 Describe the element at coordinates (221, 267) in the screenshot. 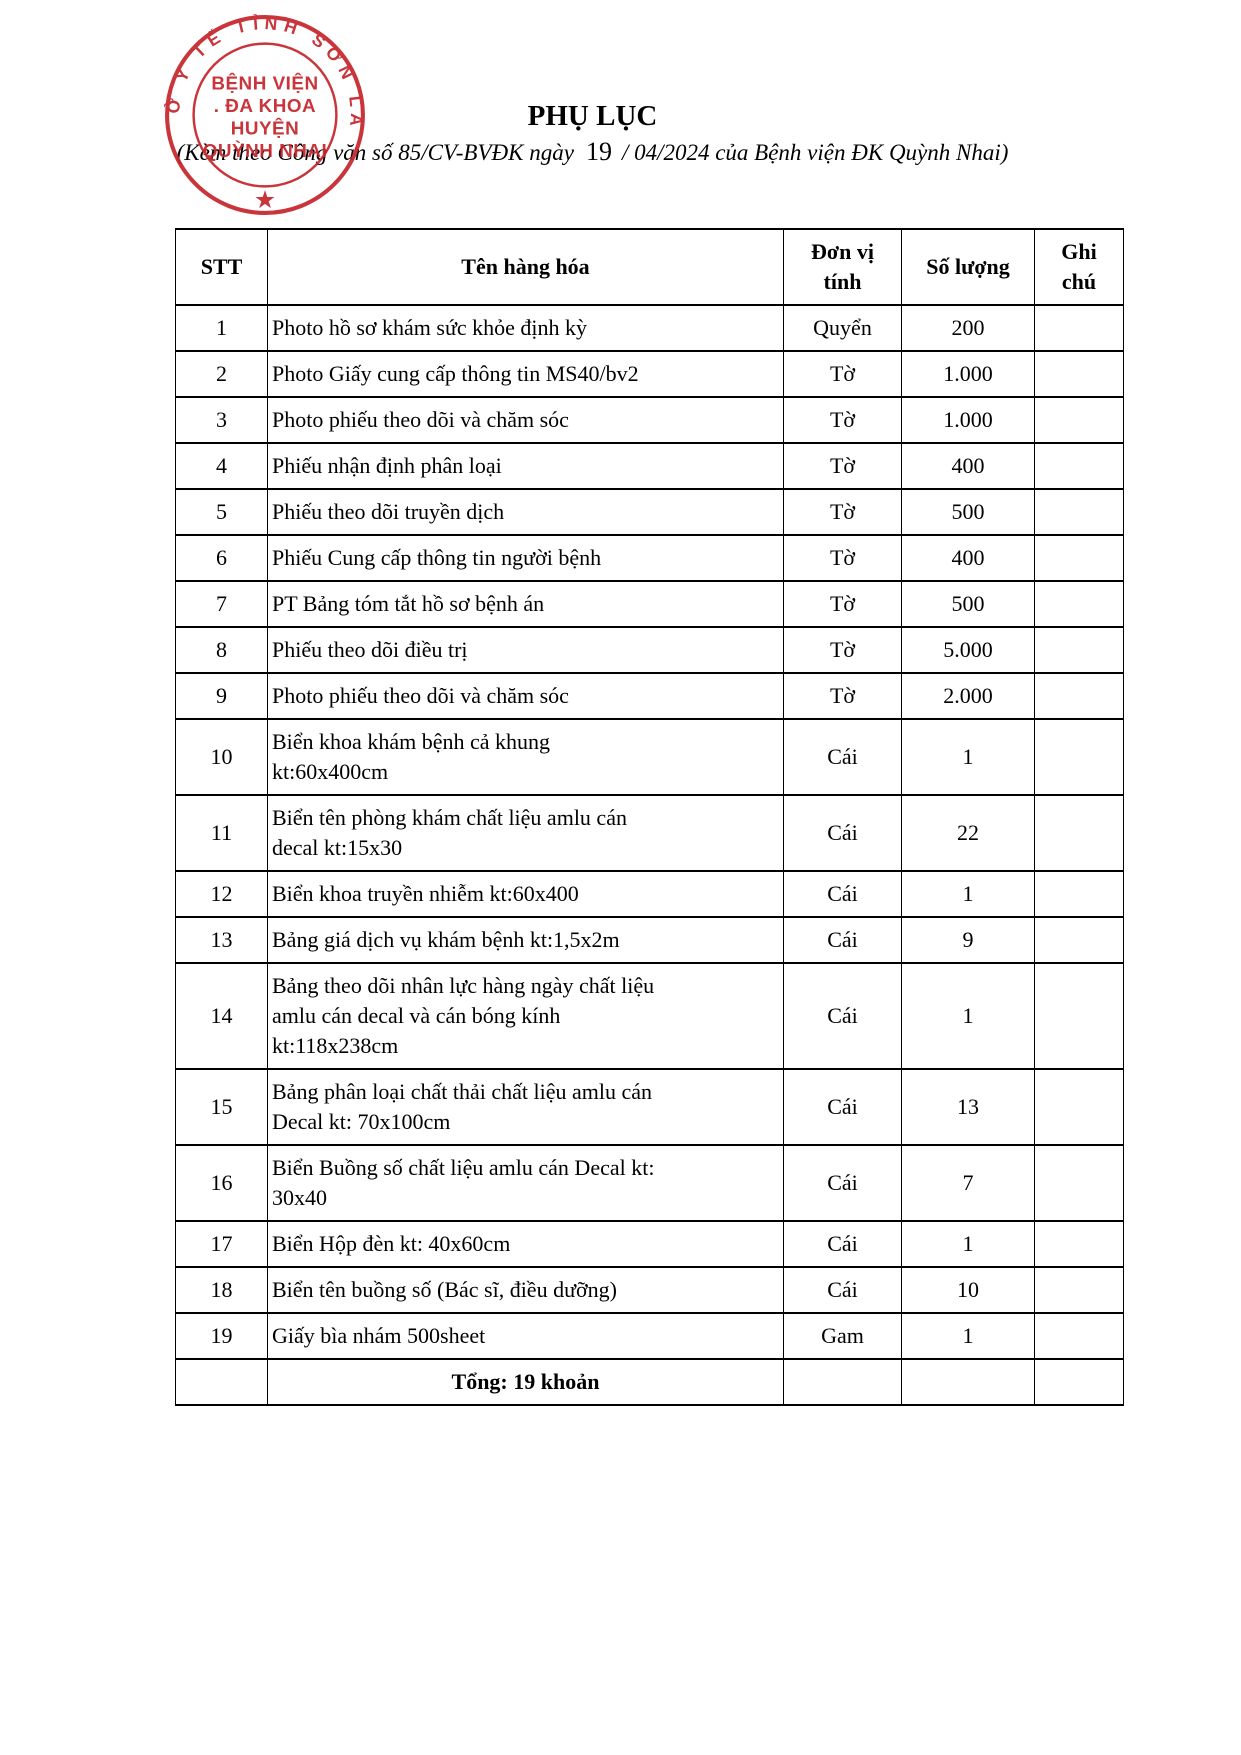

I see `col-header-stt: STT` at that location.